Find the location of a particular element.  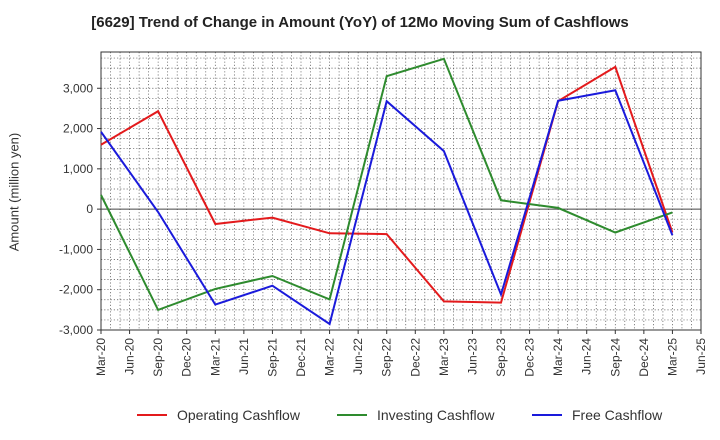

legend-item-operating-cashflow: Operating Cashflow is located at coordinates (218, 415).